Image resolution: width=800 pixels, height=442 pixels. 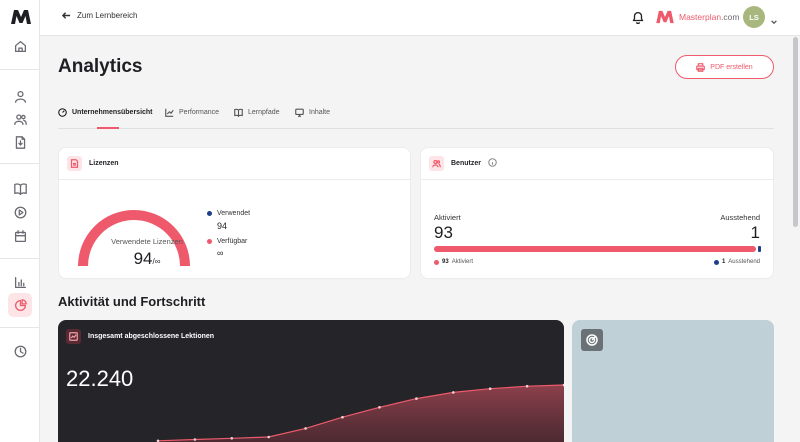 What do you see at coordinates (238, 112) in the screenshot?
I see `book-icon` at bounding box center [238, 112].